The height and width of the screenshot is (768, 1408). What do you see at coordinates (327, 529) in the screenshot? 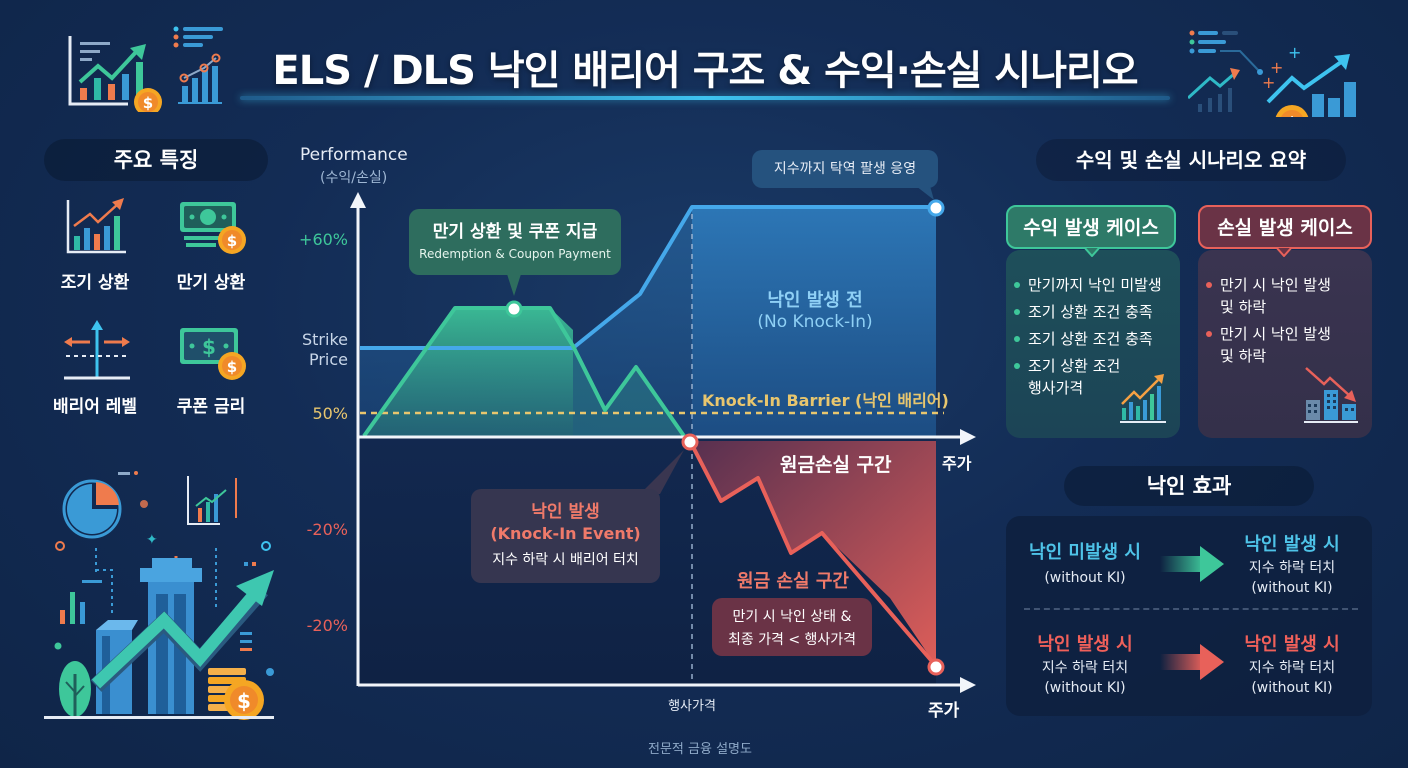
I see `y-tick-minus20-a: -20%` at bounding box center [327, 529].